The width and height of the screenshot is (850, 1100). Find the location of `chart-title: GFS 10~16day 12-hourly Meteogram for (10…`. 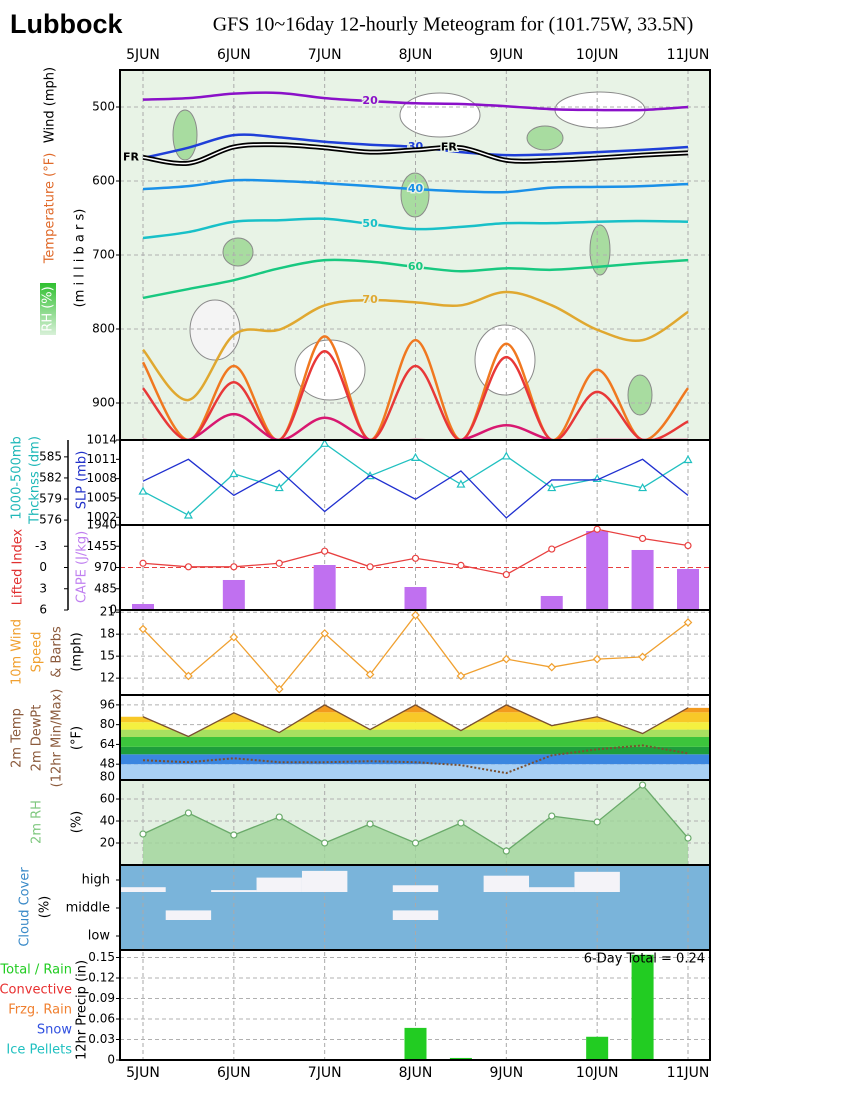

chart-title: GFS 10~16day 12-hourly Meteogram for (10… is located at coordinates (453, 25).